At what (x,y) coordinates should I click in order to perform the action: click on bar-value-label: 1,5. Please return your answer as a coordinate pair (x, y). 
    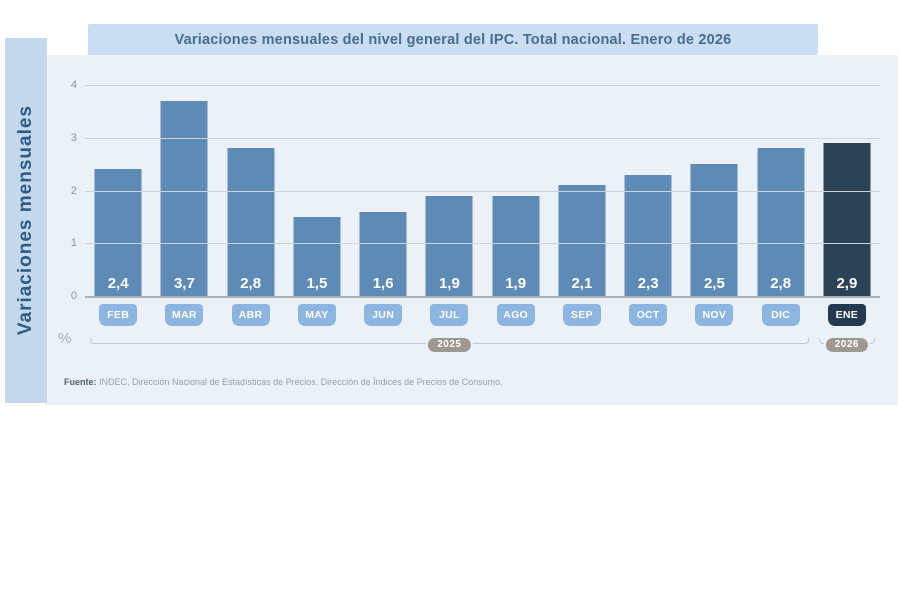
    Looking at the image, I should click on (317, 283).